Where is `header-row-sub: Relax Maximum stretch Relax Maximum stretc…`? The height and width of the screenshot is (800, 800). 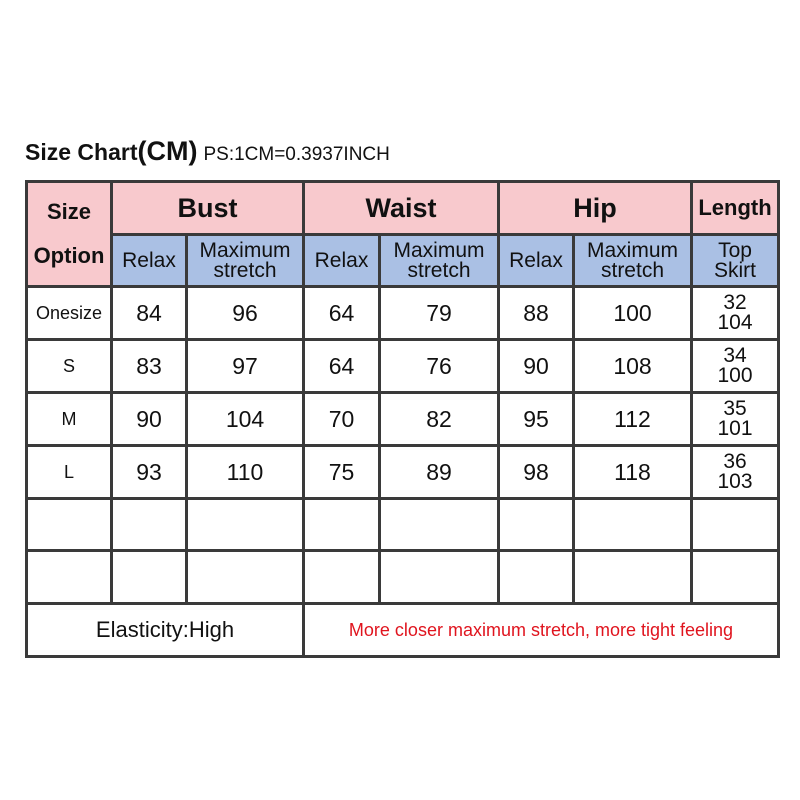 header-row-sub: Relax Maximum stretch Relax Maximum stretc… is located at coordinates (403, 260).